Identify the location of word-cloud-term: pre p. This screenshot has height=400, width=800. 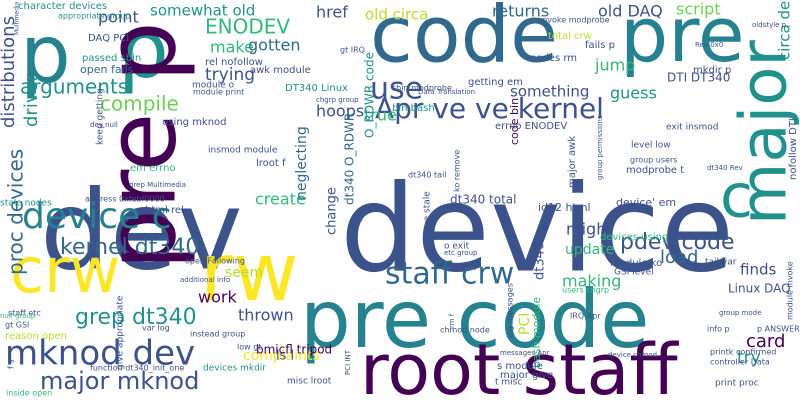
(141, 145).